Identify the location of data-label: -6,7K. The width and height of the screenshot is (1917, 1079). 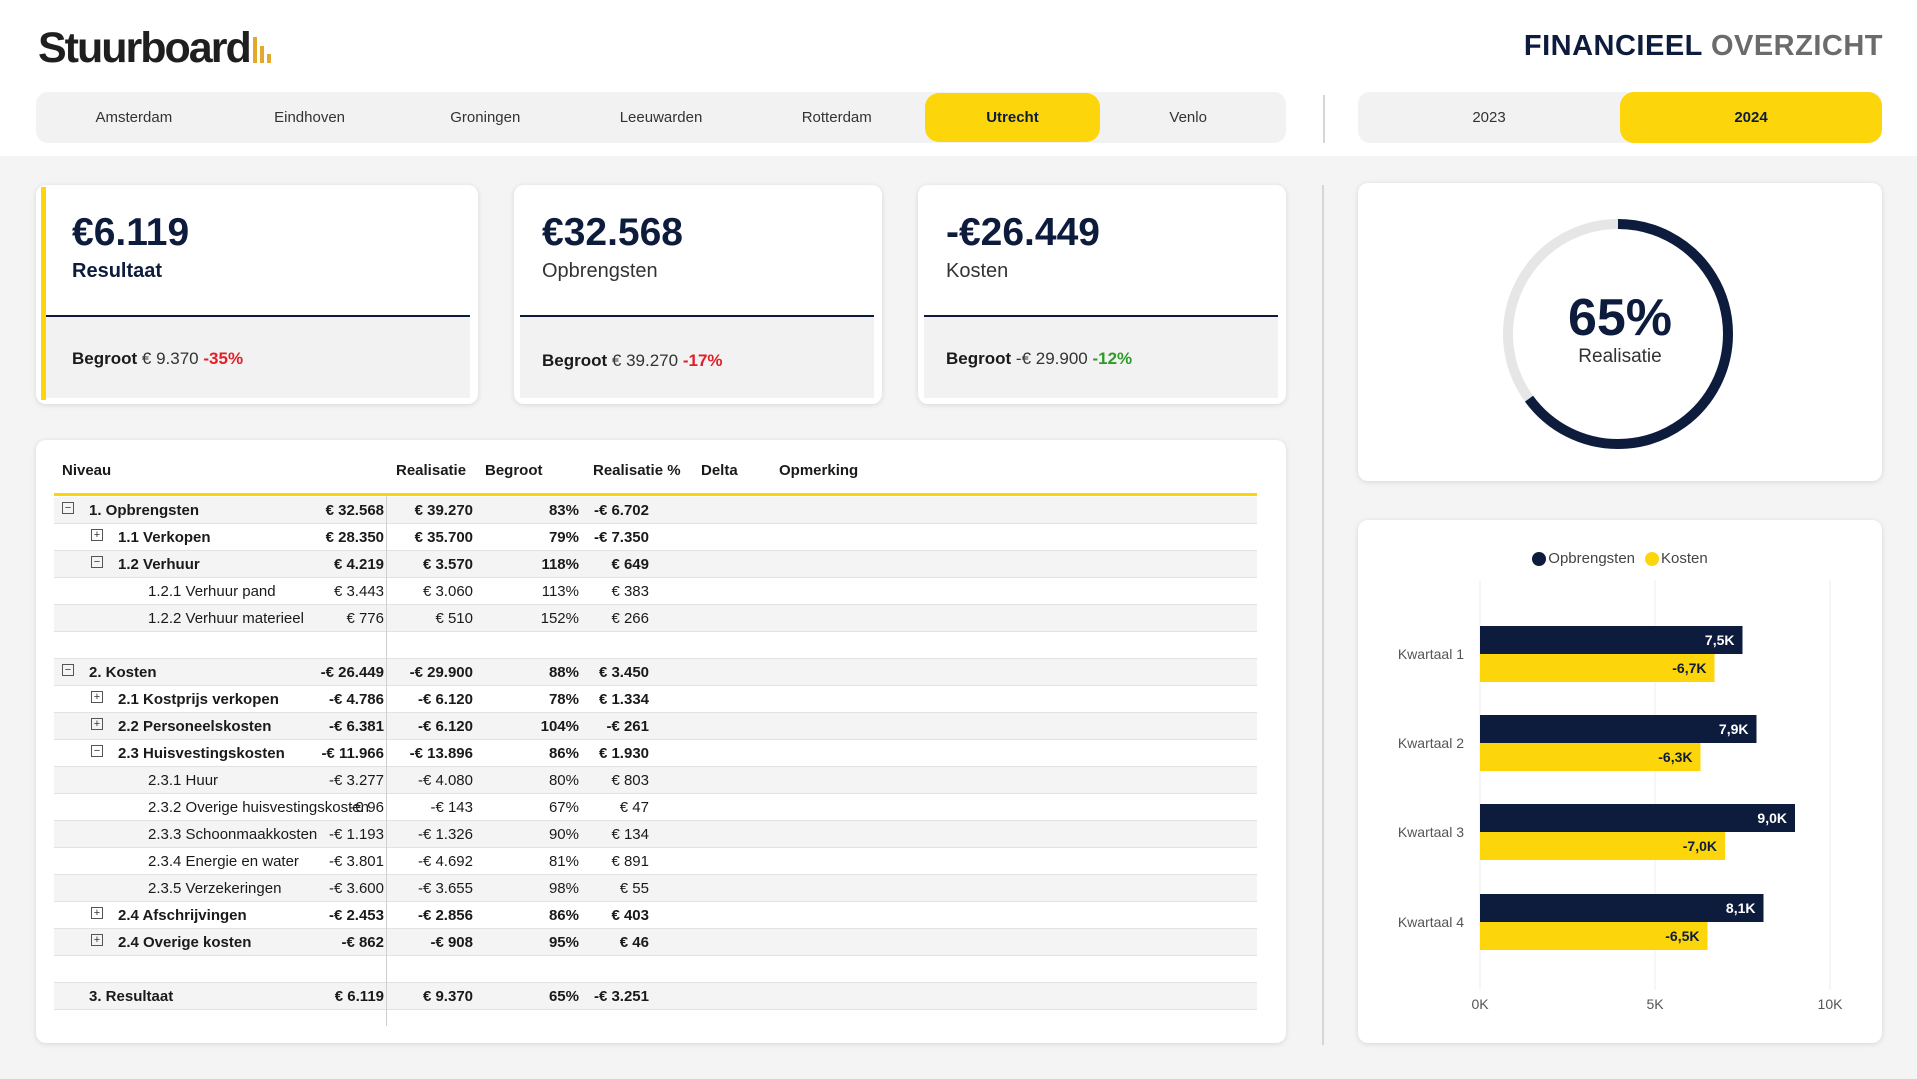
(1689, 668).